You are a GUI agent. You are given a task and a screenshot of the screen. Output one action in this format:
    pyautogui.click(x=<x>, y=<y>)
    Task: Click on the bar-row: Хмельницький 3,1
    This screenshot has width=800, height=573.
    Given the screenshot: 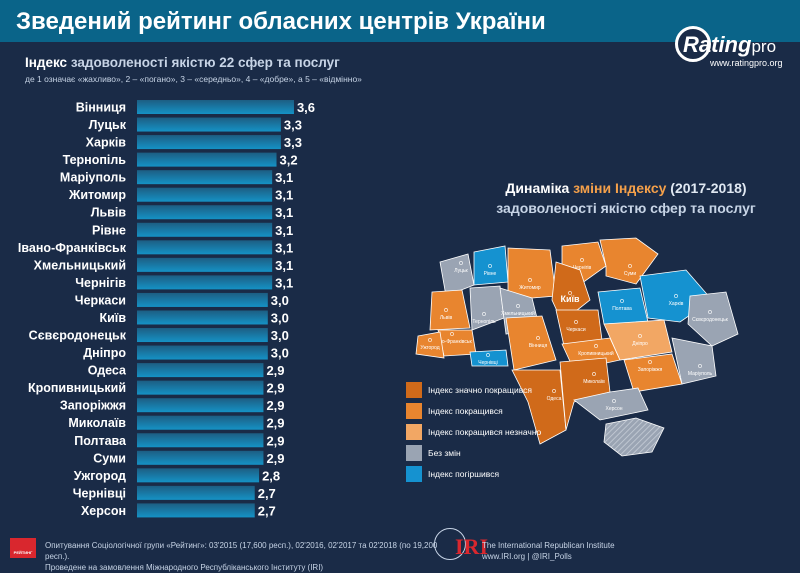 What is the action you would take?
    pyautogui.click(x=163, y=265)
    